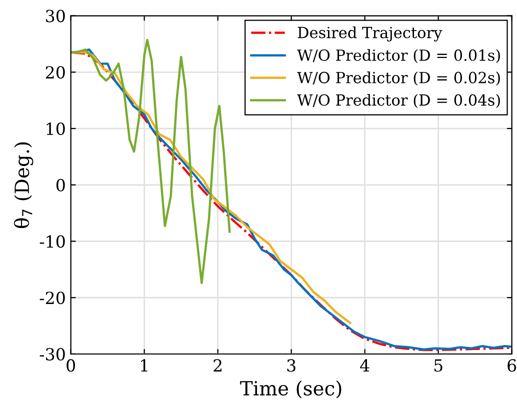 The image size is (517, 415). What do you see at coordinates (218, 365) in the screenshot?
I see `x-tick-label: 2` at bounding box center [218, 365].